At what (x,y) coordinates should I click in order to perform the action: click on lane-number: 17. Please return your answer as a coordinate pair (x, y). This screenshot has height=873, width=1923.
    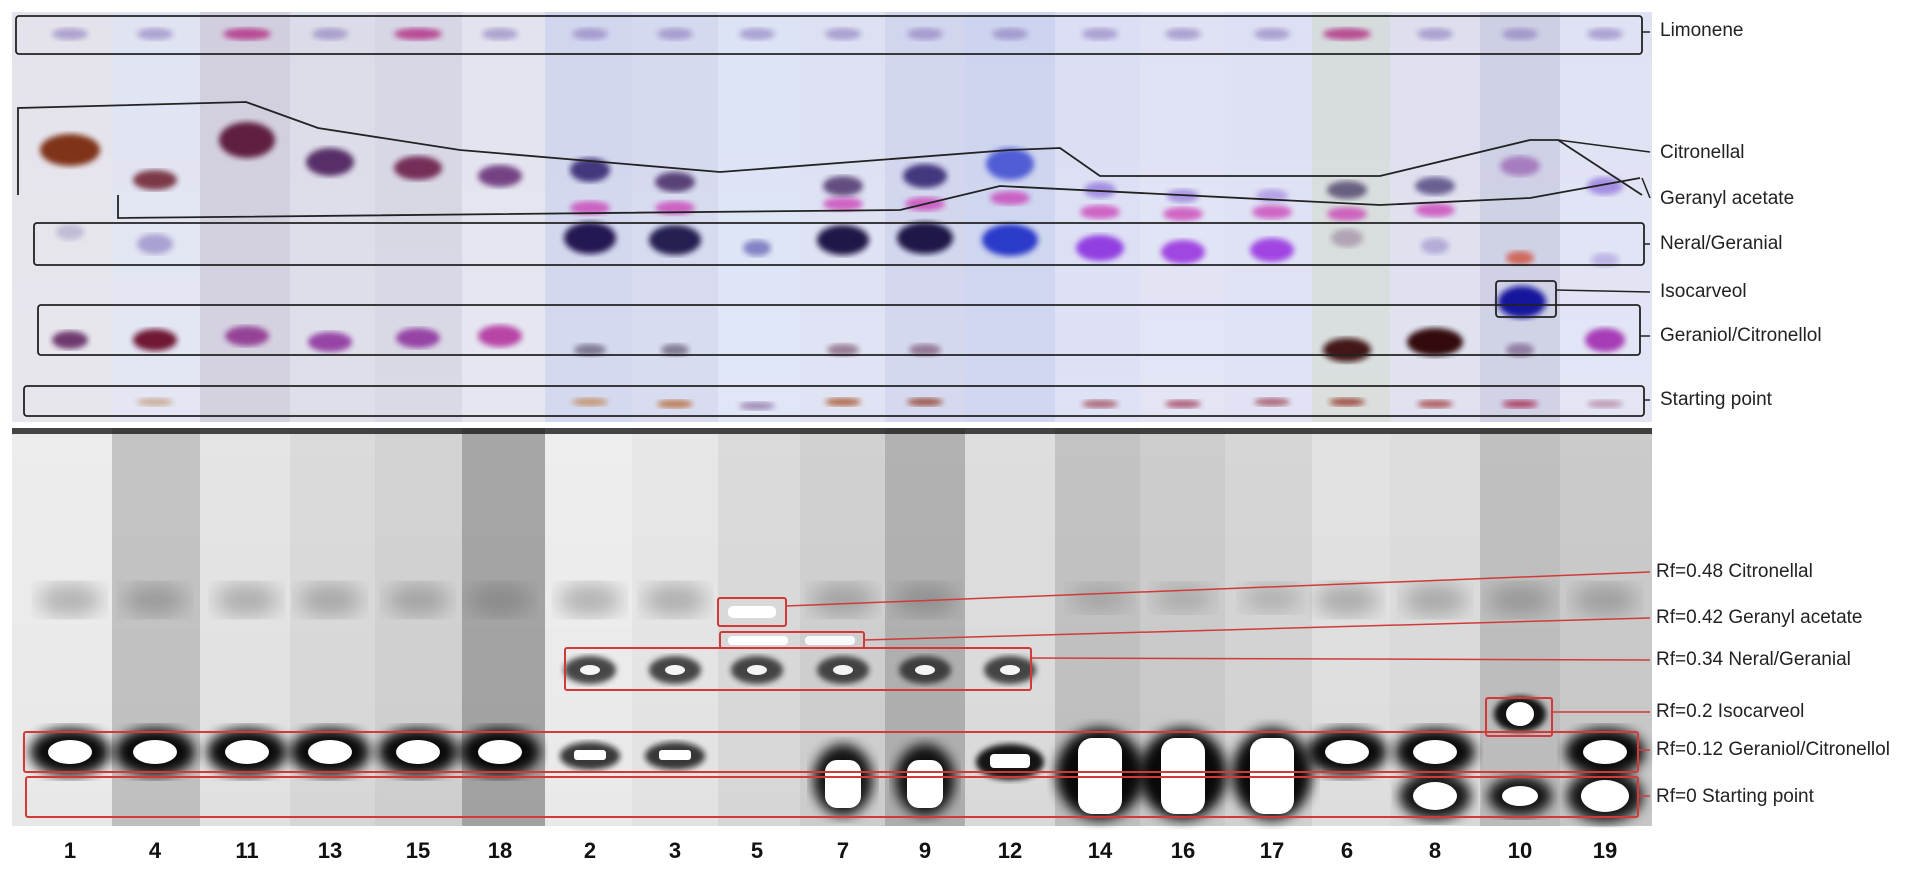
    Looking at the image, I should click on (1272, 850).